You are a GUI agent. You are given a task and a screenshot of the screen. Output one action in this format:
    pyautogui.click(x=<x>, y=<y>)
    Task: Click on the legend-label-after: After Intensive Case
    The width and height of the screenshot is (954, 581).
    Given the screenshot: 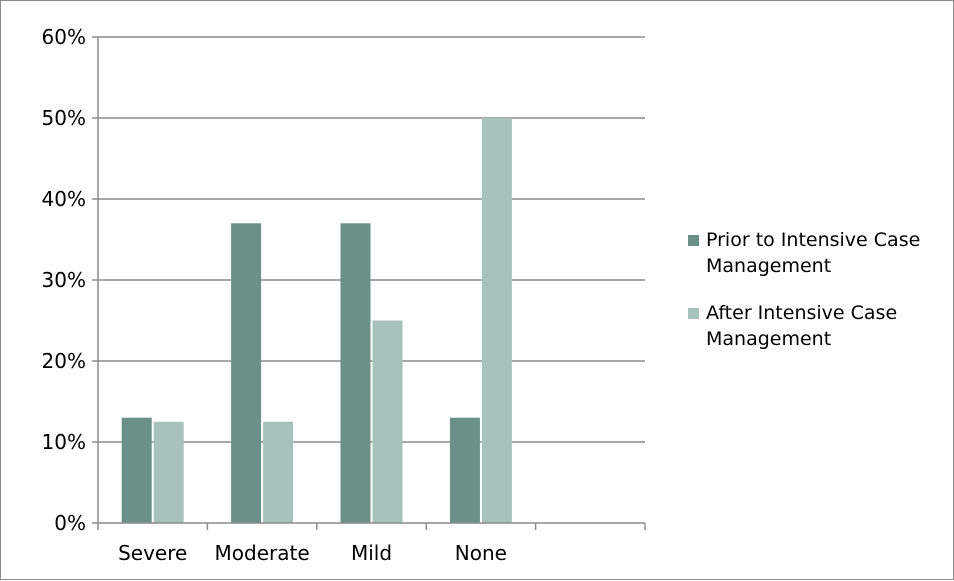 What is the action you would take?
    pyautogui.click(x=801, y=313)
    